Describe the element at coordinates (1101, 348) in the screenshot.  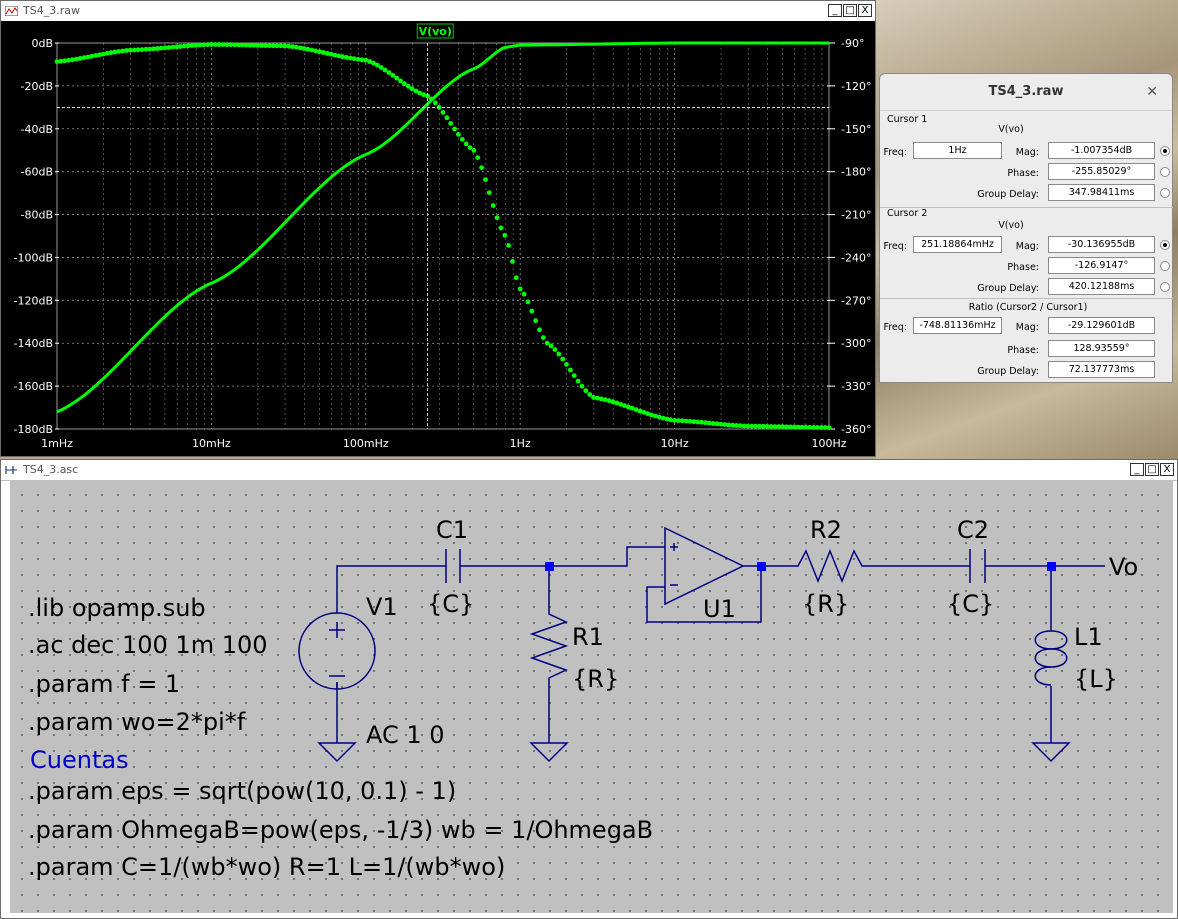
I see `ratio-phase-field: 128.93559°` at that location.